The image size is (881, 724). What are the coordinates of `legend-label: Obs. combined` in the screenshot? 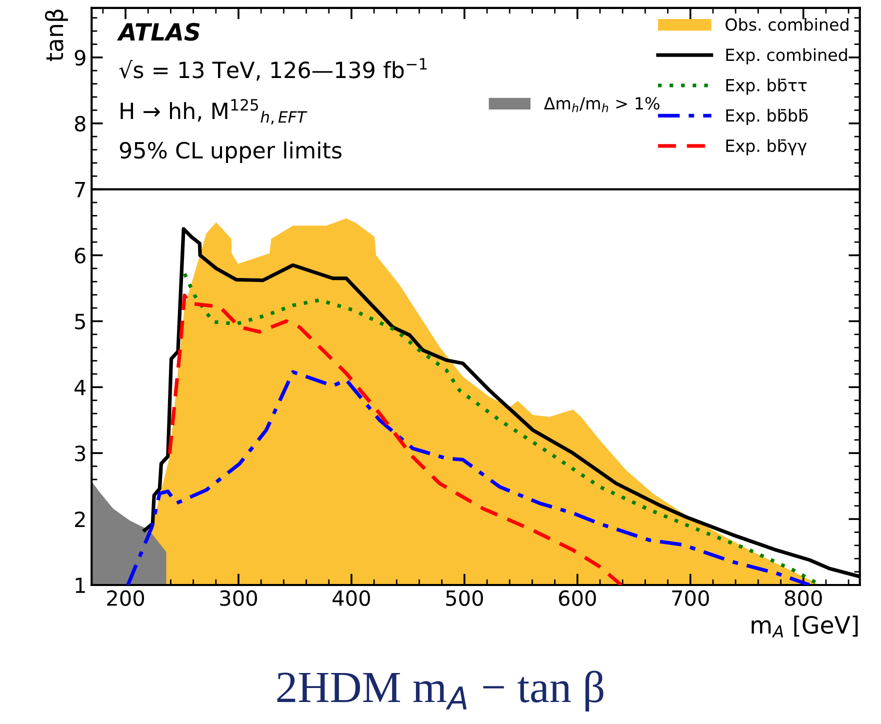 It's located at (787, 24).